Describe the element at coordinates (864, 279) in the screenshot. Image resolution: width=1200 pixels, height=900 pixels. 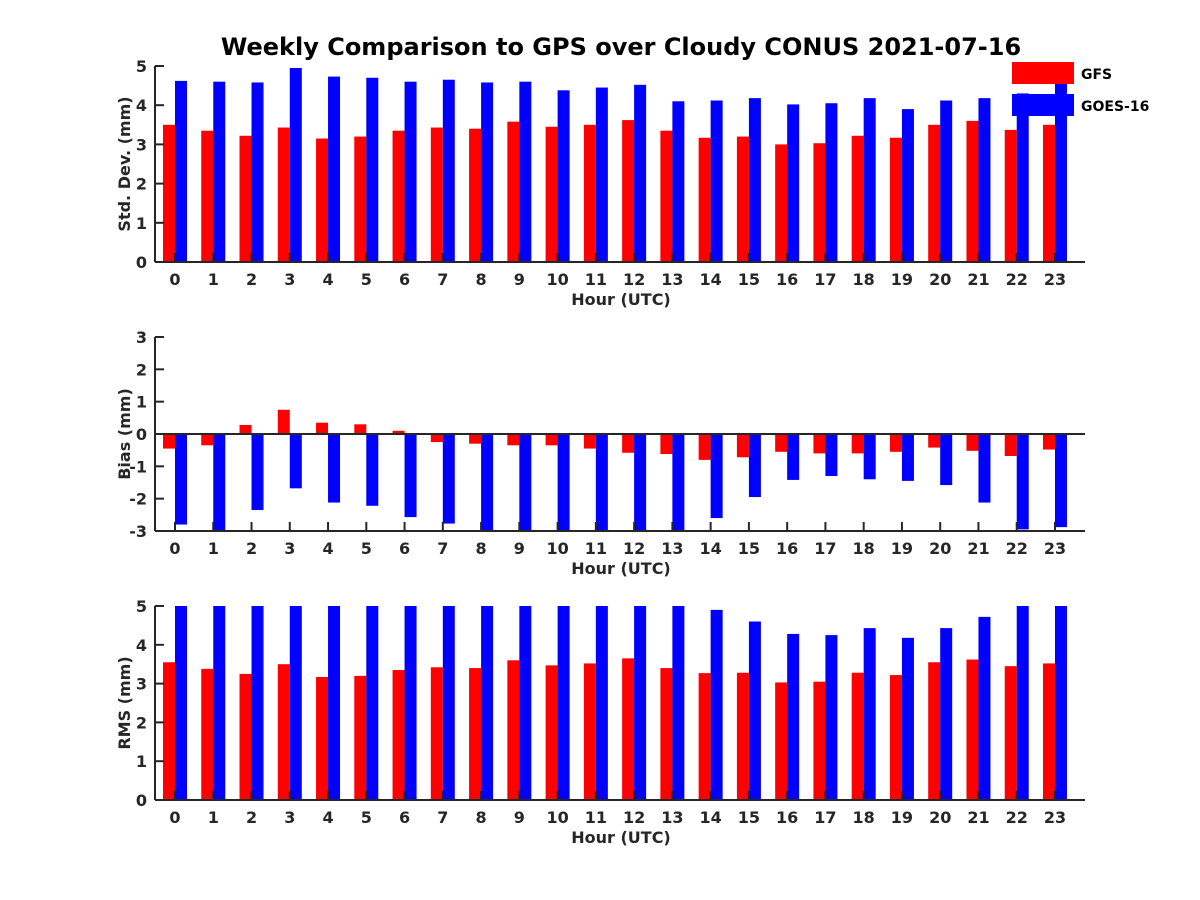
I see `x-tick-label: 18` at that location.